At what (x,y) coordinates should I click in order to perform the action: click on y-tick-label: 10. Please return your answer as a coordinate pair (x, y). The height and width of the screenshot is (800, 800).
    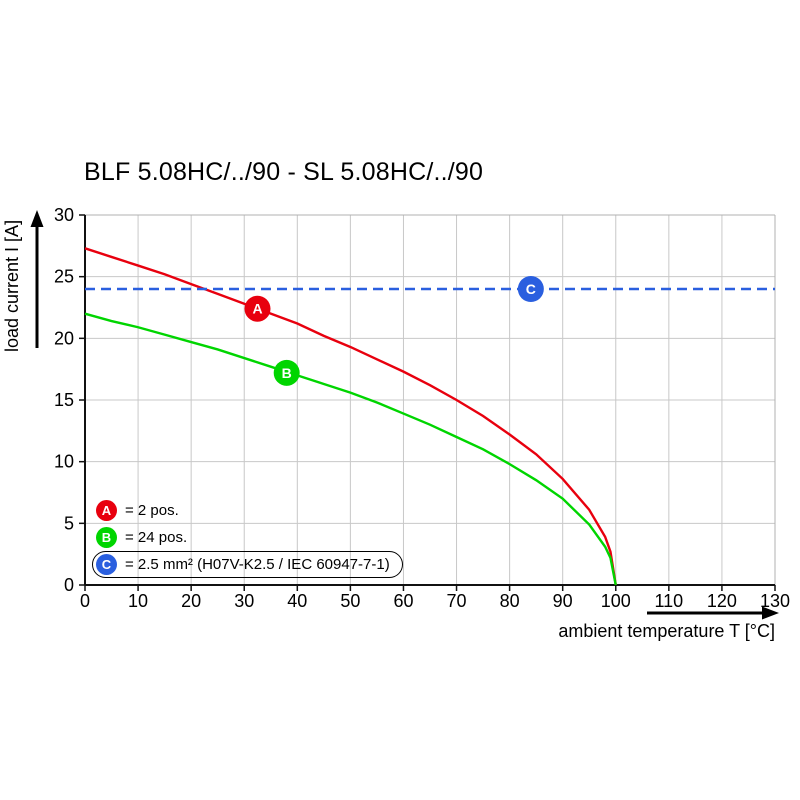
    Looking at the image, I should click on (64, 462).